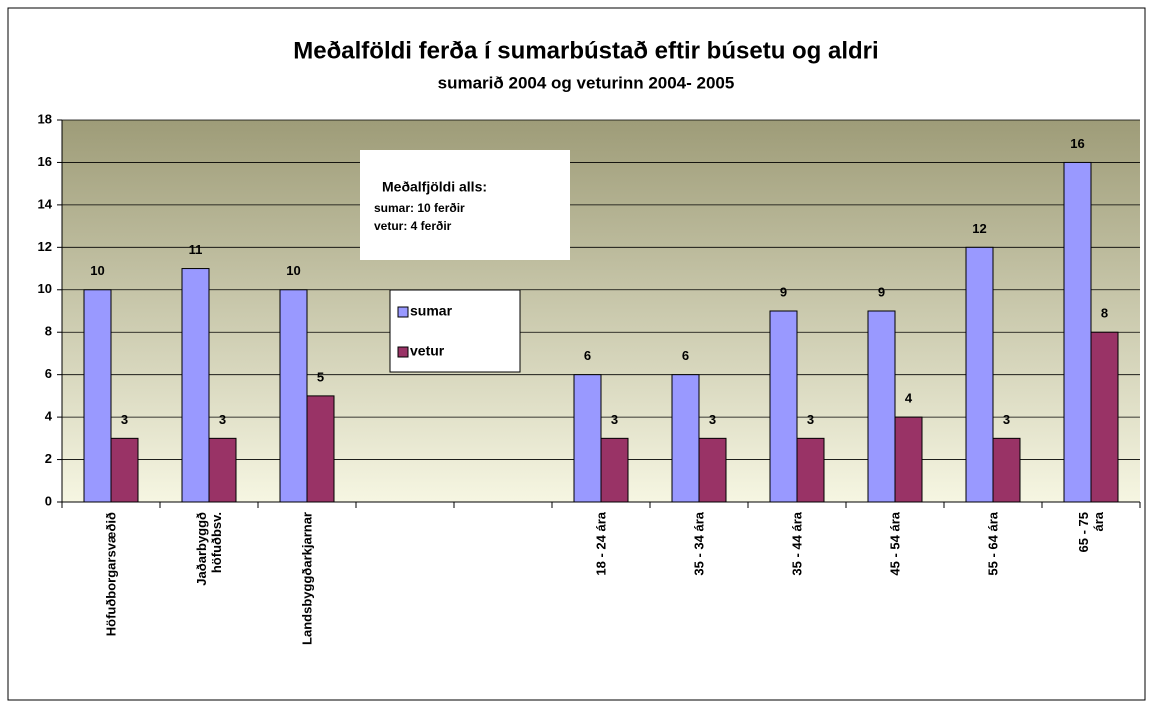 The width and height of the screenshot is (1152, 710). What do you see at coordinates (307, 578) in the screenshot?
I see `x-tick-label: Landsbyggðarkjarnar` at bounding box center [307, 578].